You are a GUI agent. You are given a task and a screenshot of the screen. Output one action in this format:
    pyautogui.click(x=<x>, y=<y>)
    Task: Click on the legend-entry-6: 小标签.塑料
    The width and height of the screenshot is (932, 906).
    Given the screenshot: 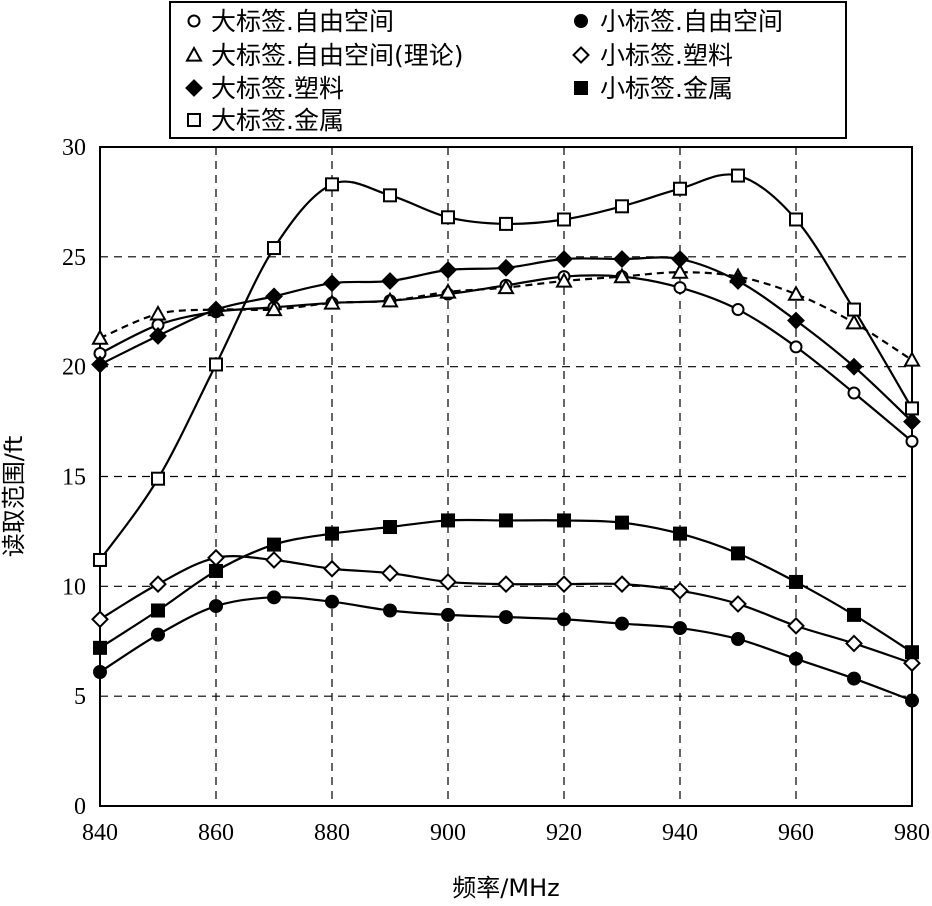 What is the action you would take?
    pyautogui.click(x=666, y=55)
    